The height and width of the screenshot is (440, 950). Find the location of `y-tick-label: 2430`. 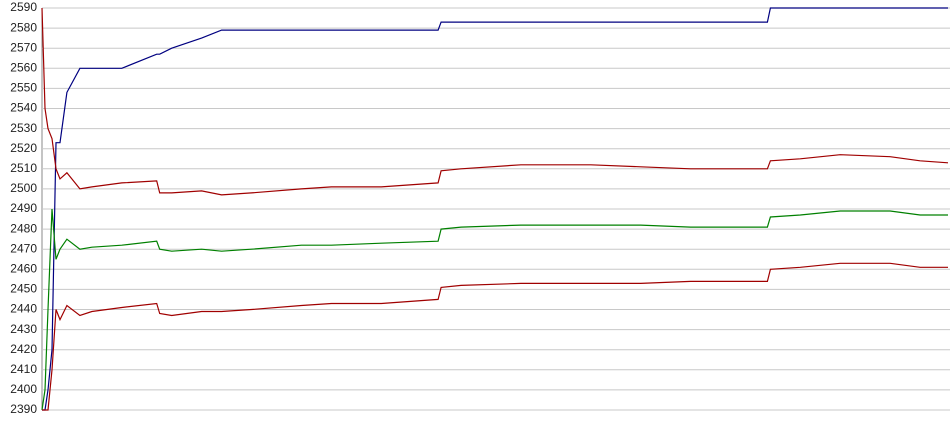

y-tick-label: 2430 is located at coordinates (23, 329).